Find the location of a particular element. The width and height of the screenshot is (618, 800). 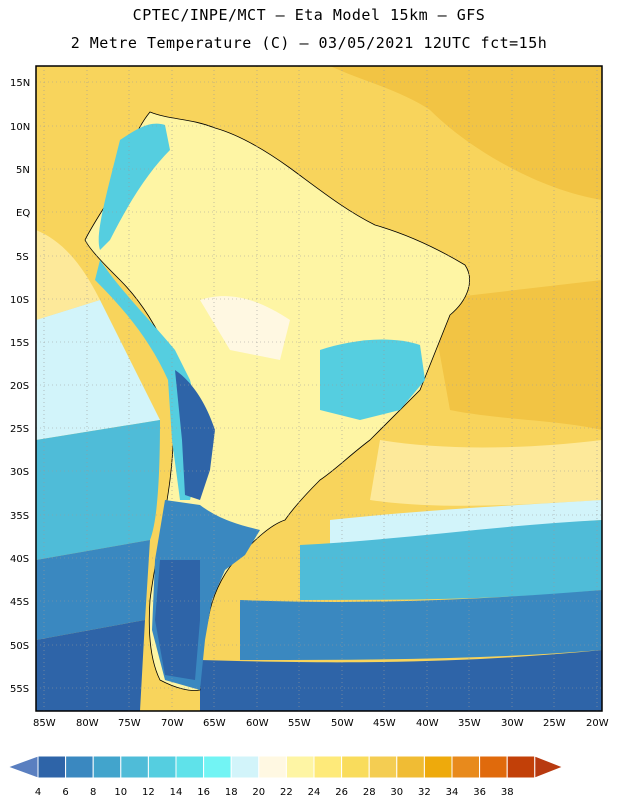

lon-label: 75W is located at coordinates (129, 723).